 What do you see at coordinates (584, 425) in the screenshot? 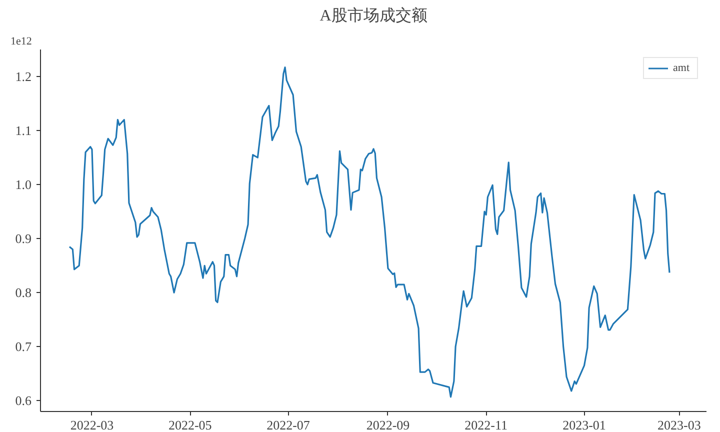
I see `x-tick-label: 2023-01` at bounding box center [584, 425].